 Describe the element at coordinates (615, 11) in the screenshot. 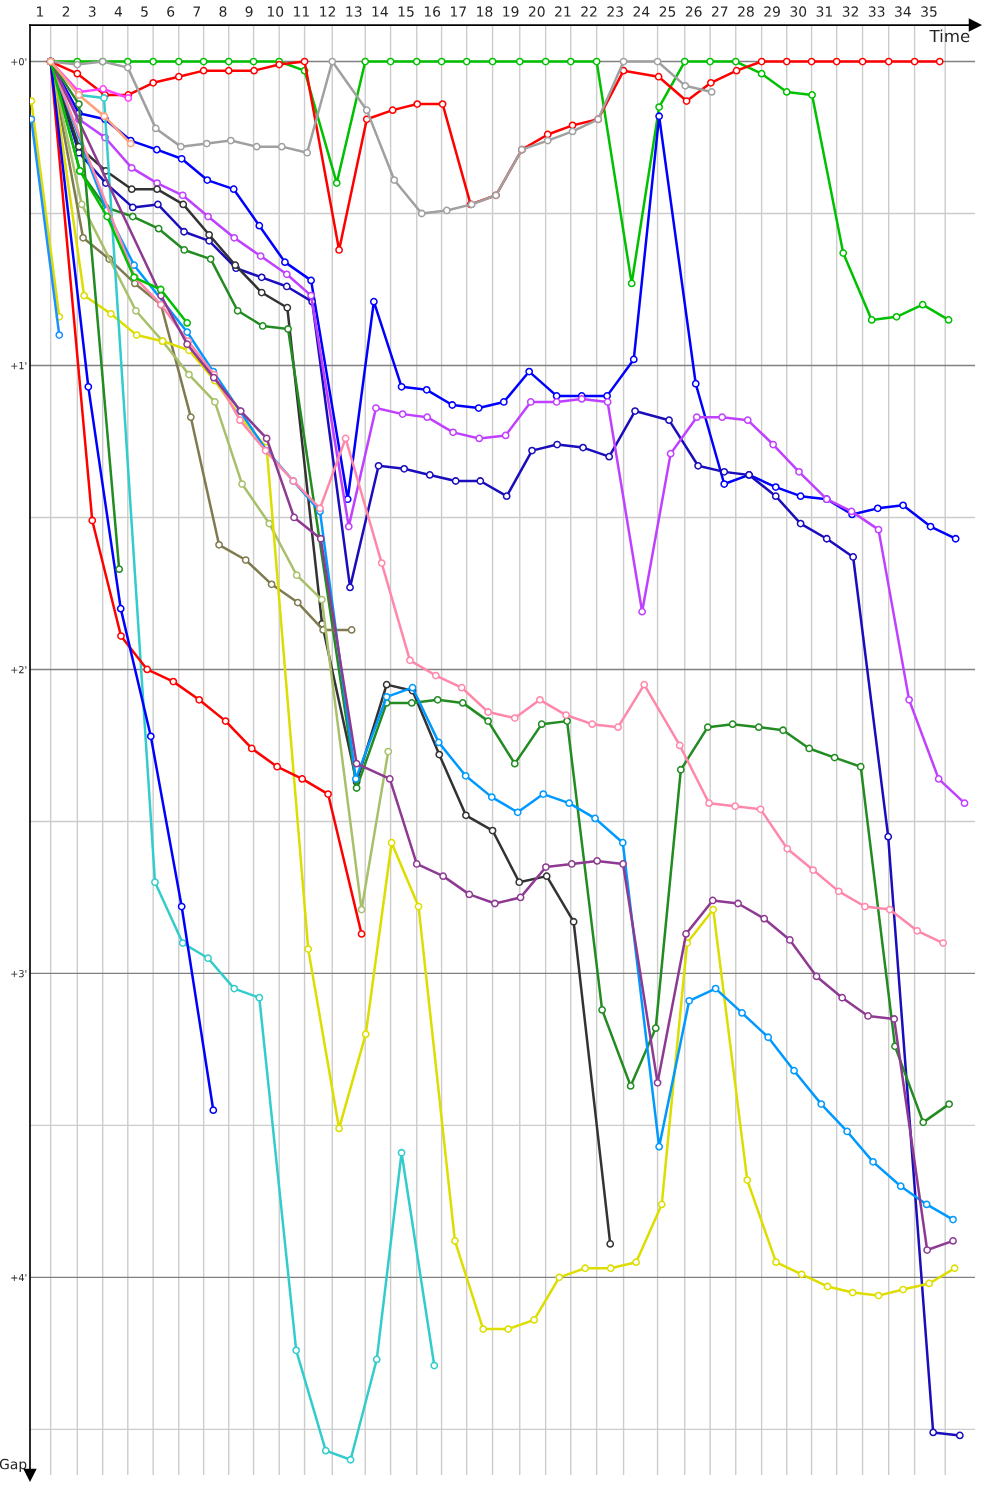

I see `x-tick-label: 23` at that location.